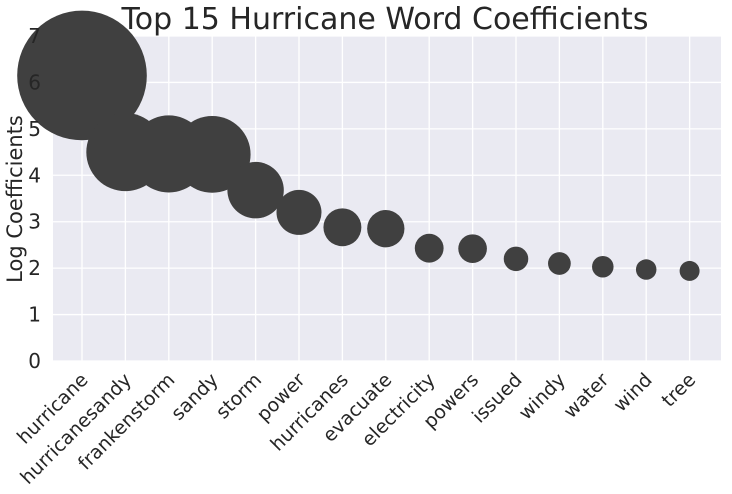  What do you see at coordinates (679, 390) in the screenshot?
I see `x-tick-label: tree` at bounding box center [679, 390].